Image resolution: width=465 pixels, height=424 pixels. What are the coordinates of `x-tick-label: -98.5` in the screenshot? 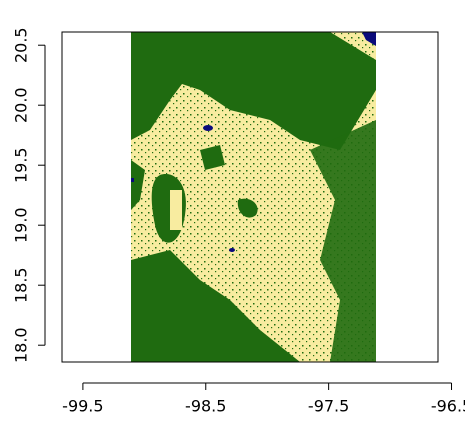 It's located at (205, 406).